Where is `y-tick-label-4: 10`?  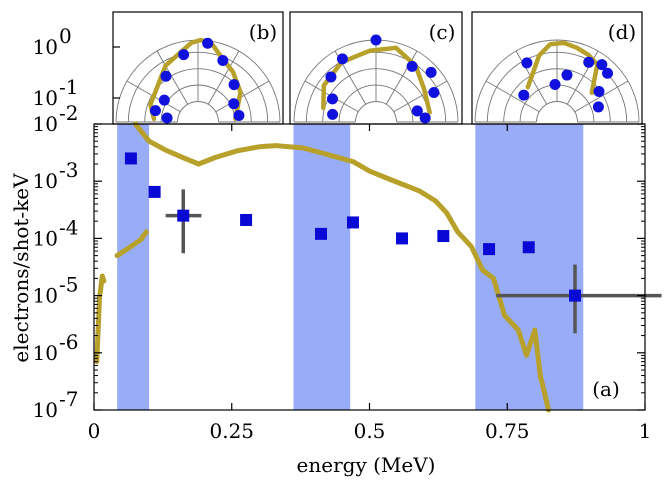
y-tick-label-4: 10 is located at coordinates (45, 296).